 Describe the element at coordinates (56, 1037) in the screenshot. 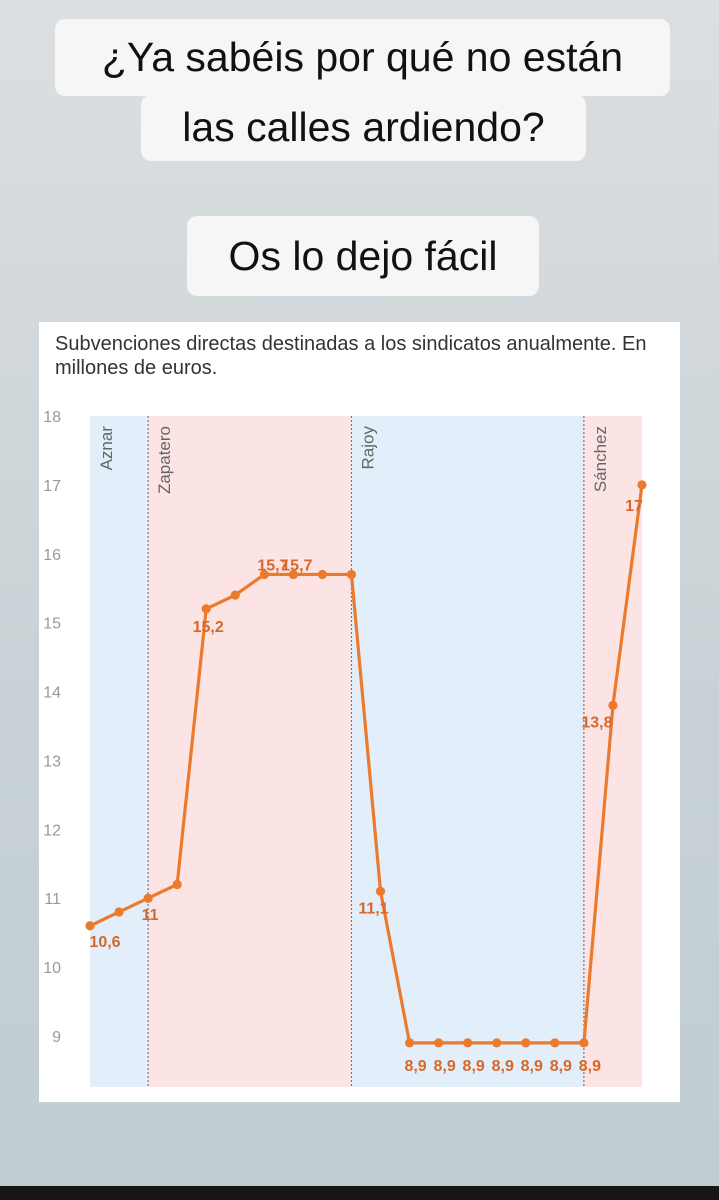

I see `y-tick-label: 9` at that location.